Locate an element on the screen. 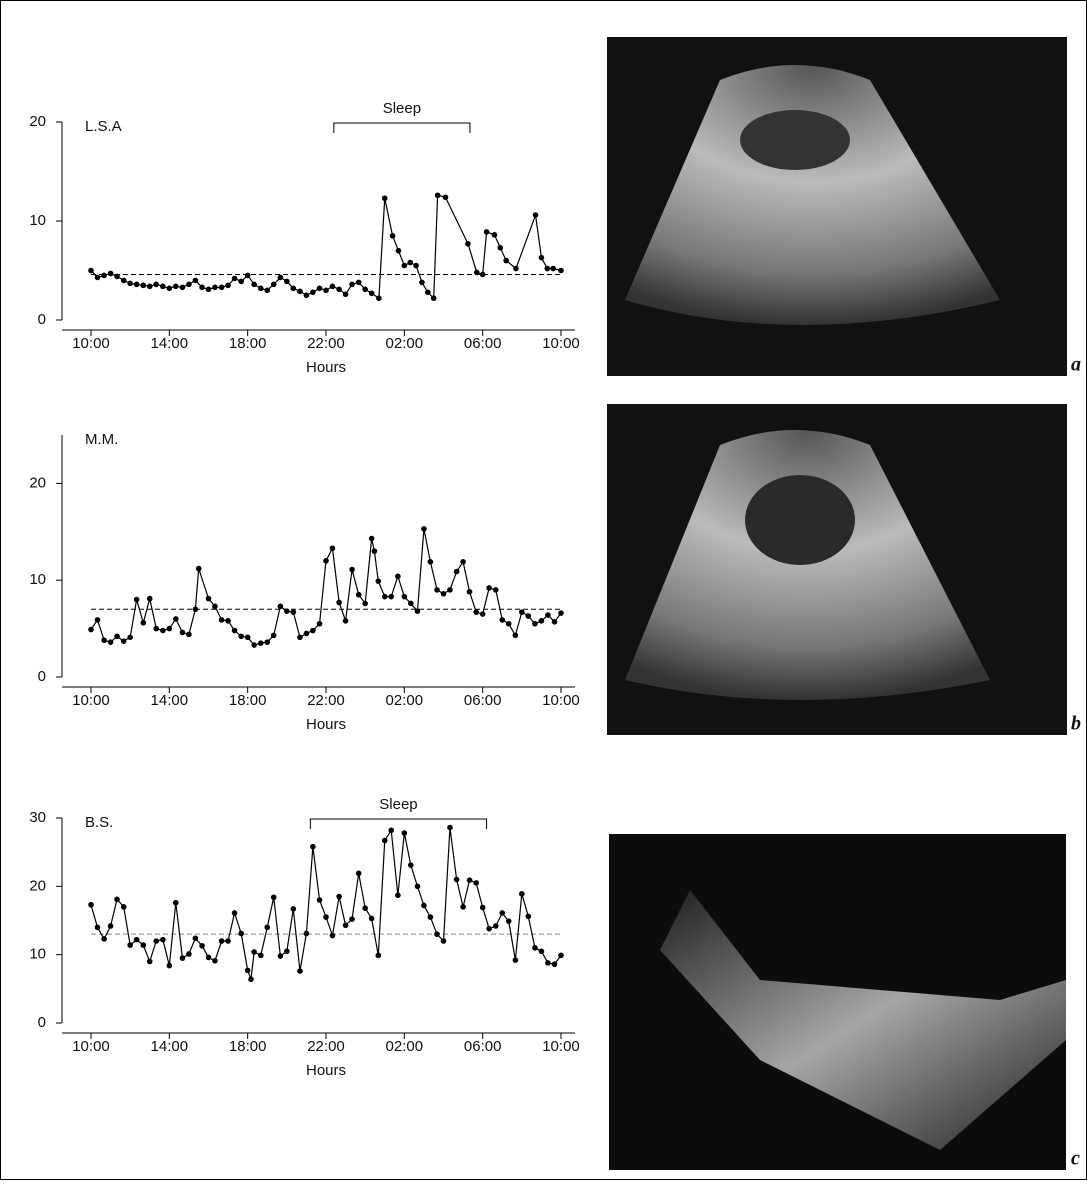 This screenshot has height=1185, width=1087. data-line is located at coordinates (326, 247).